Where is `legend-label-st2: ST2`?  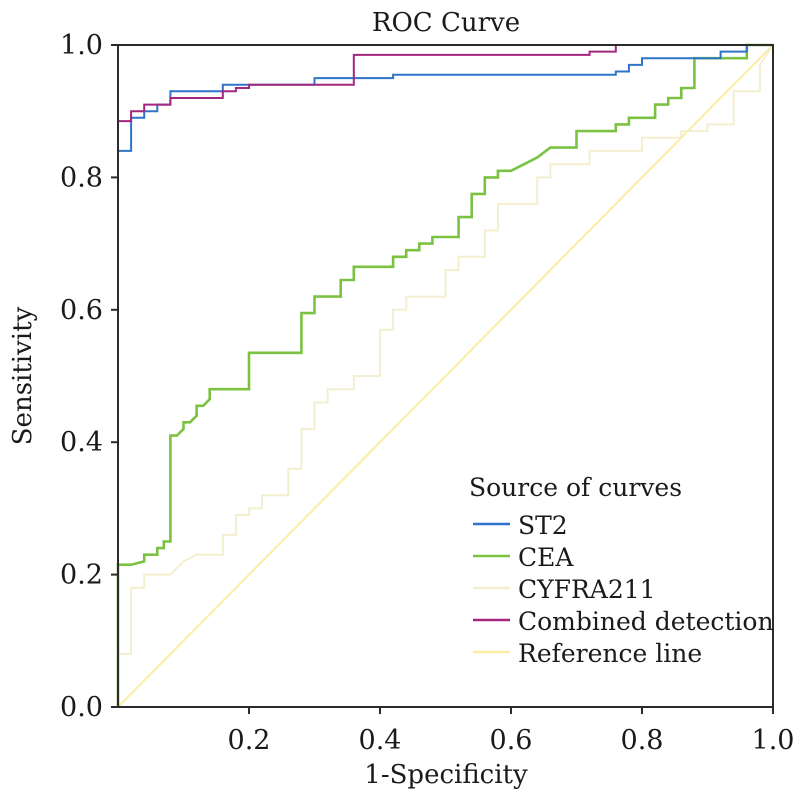
legend-label-st2: ST2 is located at coordinates (543, 525).